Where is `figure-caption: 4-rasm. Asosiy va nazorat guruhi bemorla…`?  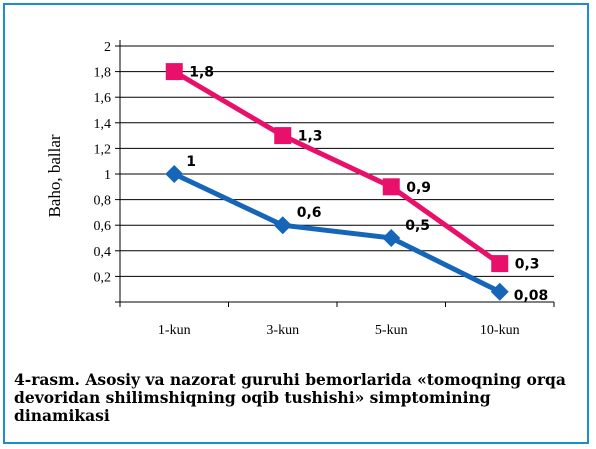
figure-caption: 4-rasm. Asosiy va nazorat guruhi bemorla… is located at coordinates (290, 397).